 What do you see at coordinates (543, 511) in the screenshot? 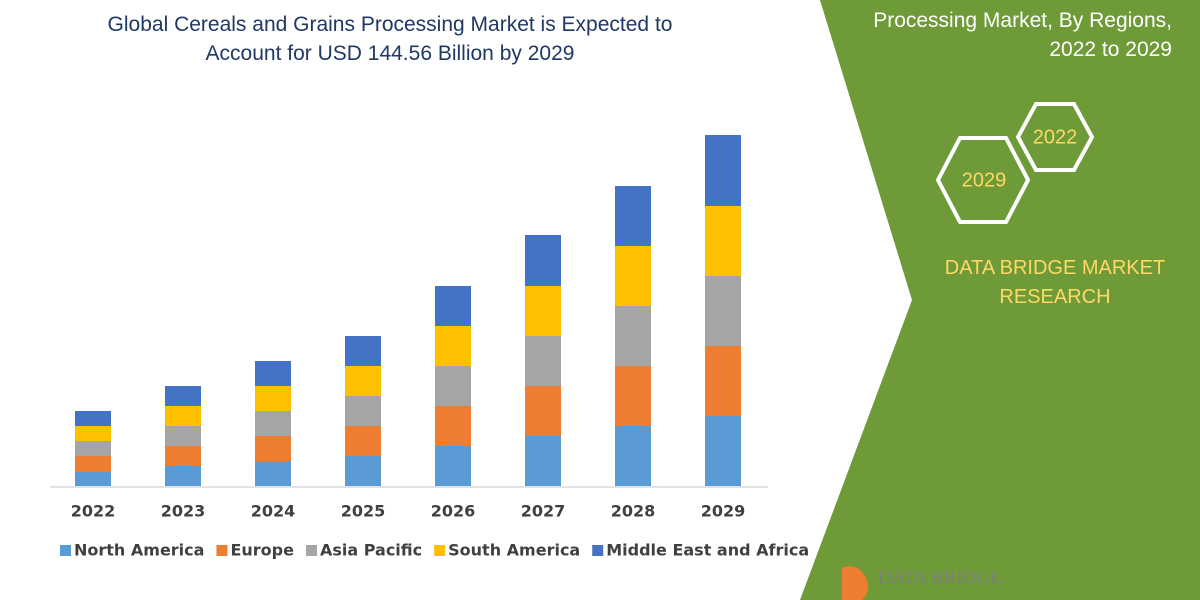
I see `x-tick-label: 2027` at bounding box center [543, 511].